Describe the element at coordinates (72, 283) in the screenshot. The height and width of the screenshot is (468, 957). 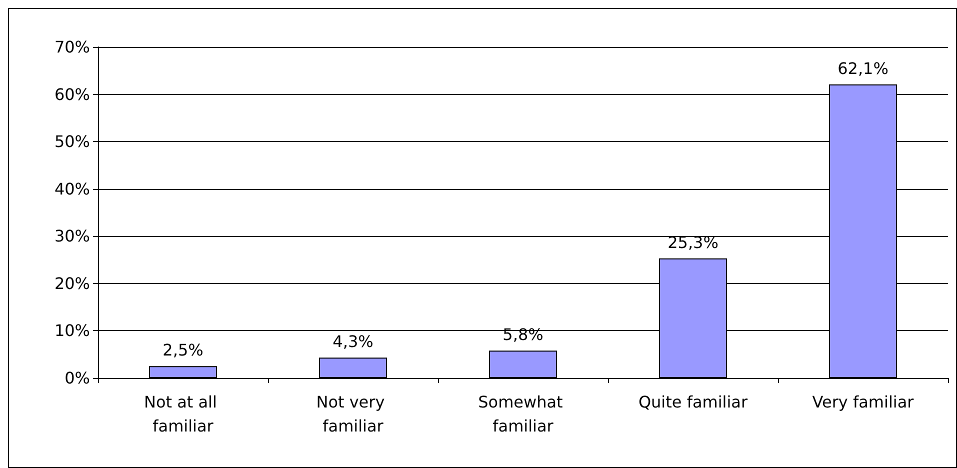
I see `y-tick-label: 20%` at that location.